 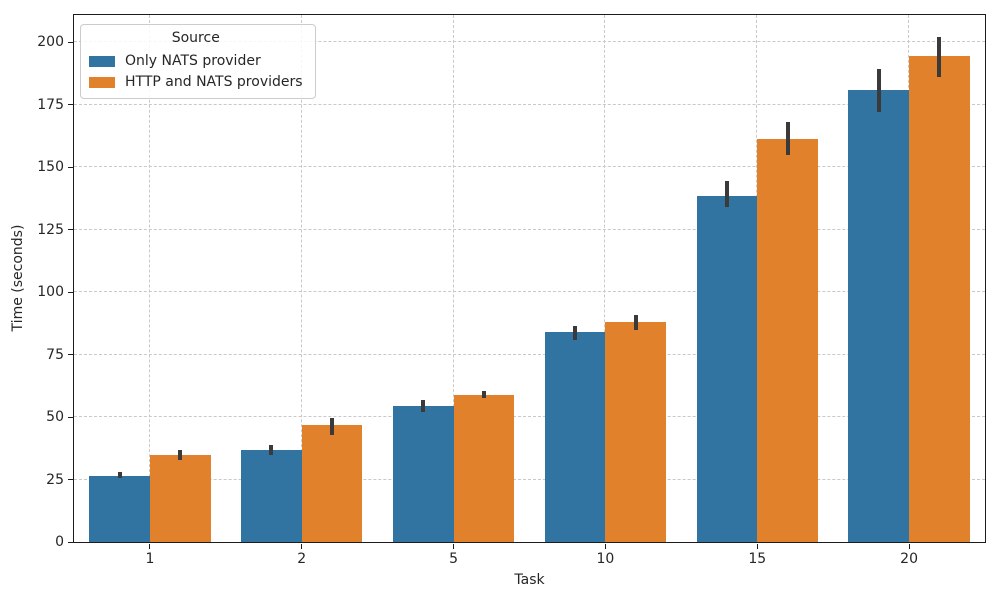 What do you see at coordinates (50, 42) in the screenshot?
I see `y-tick-label-200: 200` at bounding box center [50, 42].